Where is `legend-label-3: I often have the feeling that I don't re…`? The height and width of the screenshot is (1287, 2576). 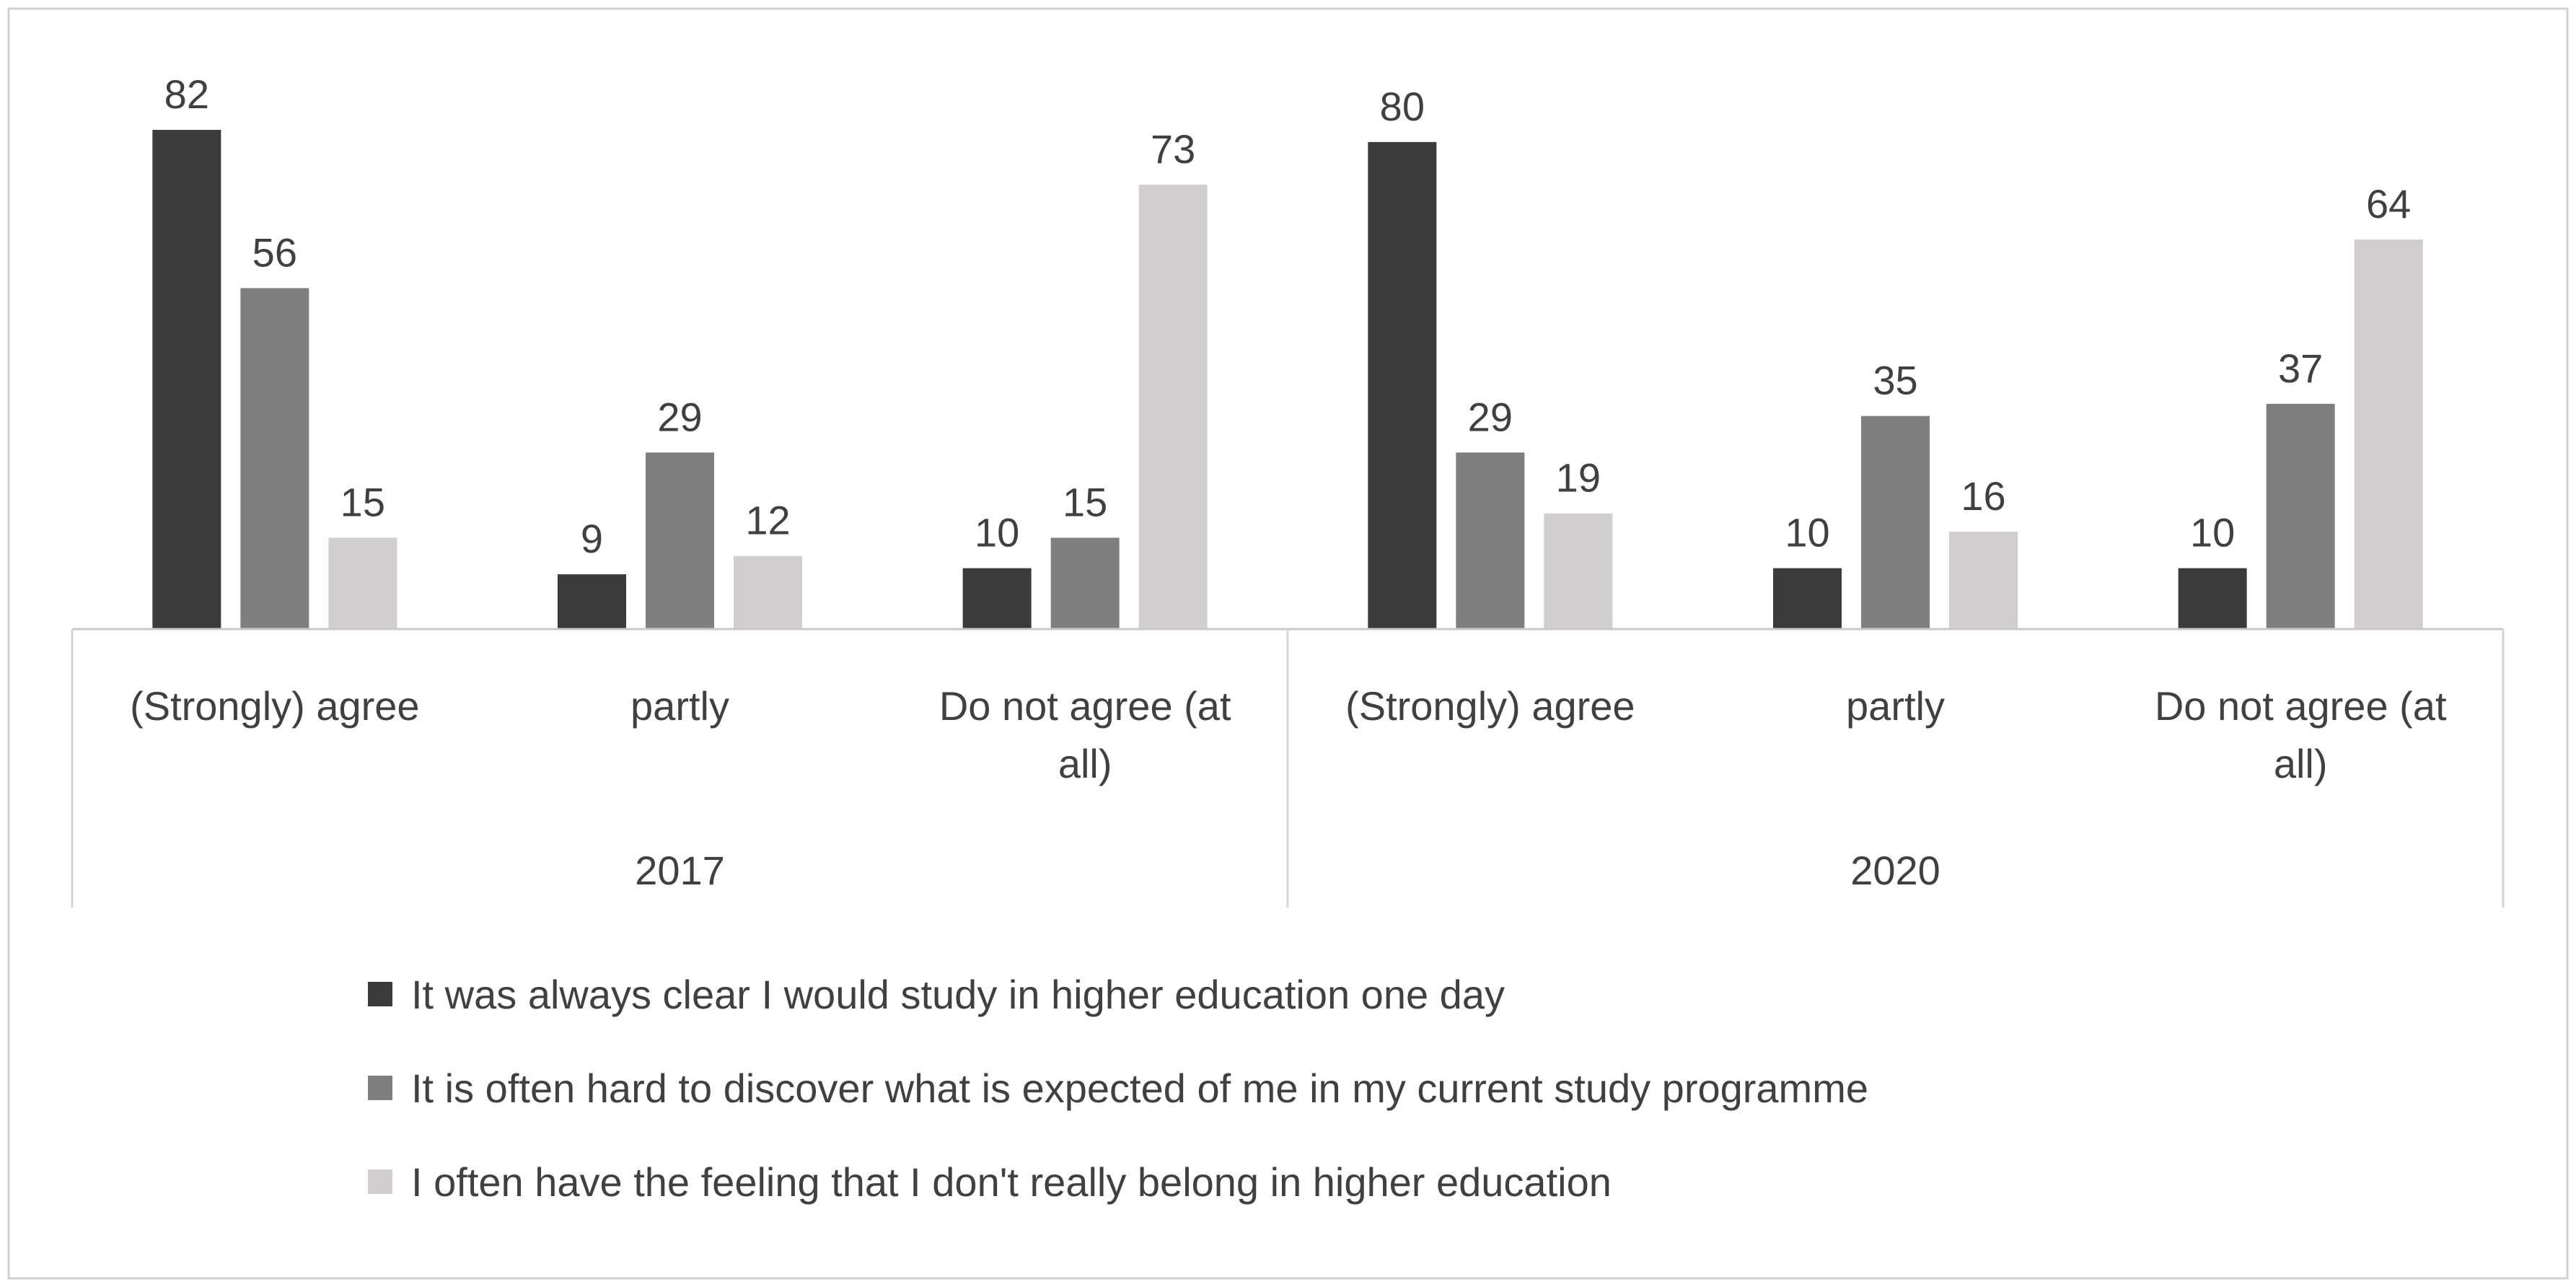 legend-label-3: I often have the feeling that I don't re… is located at coordinates (1011, 1182).